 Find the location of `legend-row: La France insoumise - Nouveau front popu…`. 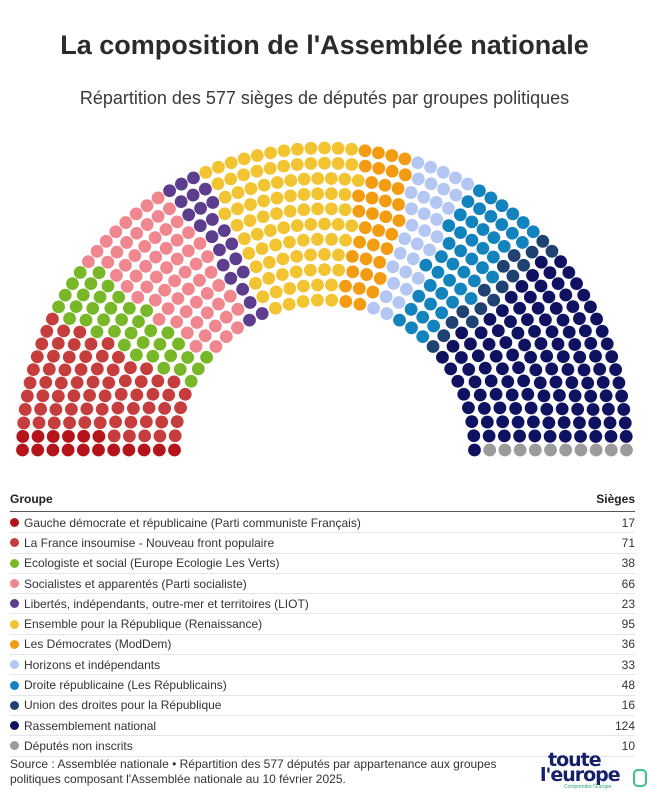

legend-row: La France insoumise - Nouveau front popu… is located at coordinates (322, 543).